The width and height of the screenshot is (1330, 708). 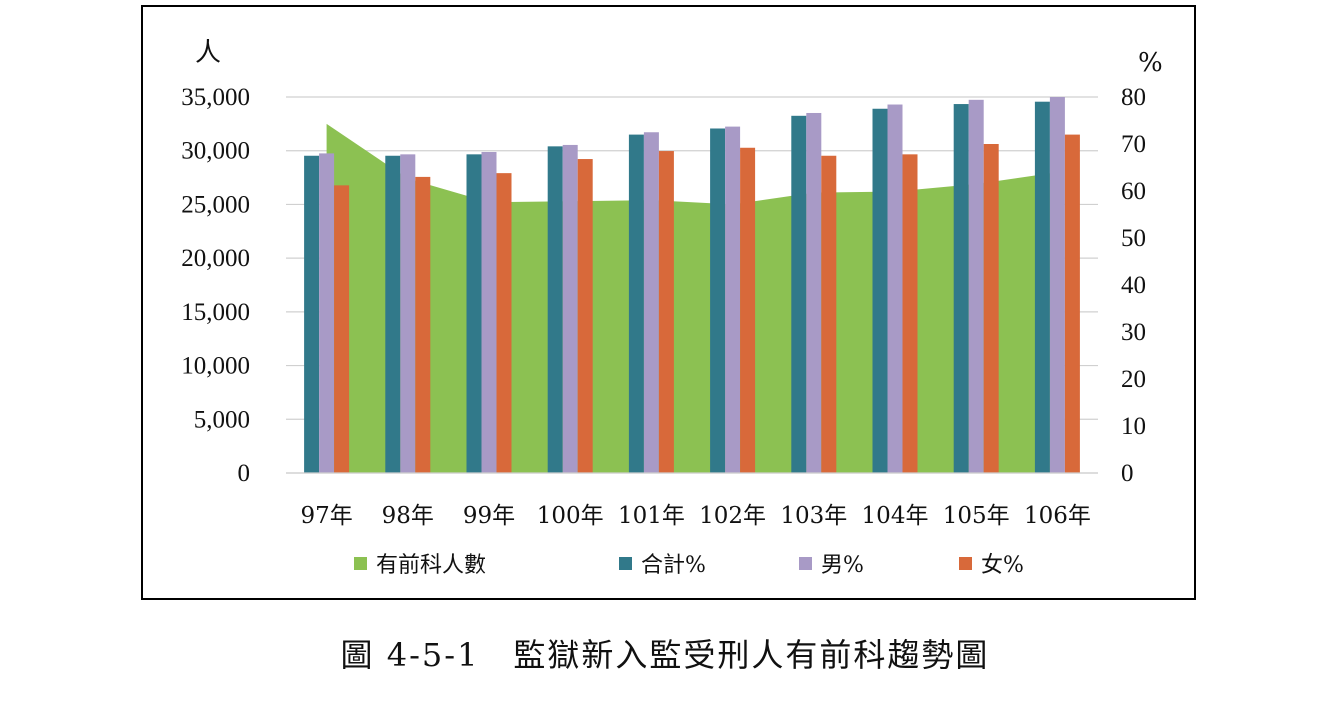 I want to click on legend-swatch-合計%, so click(x=625, y=563).